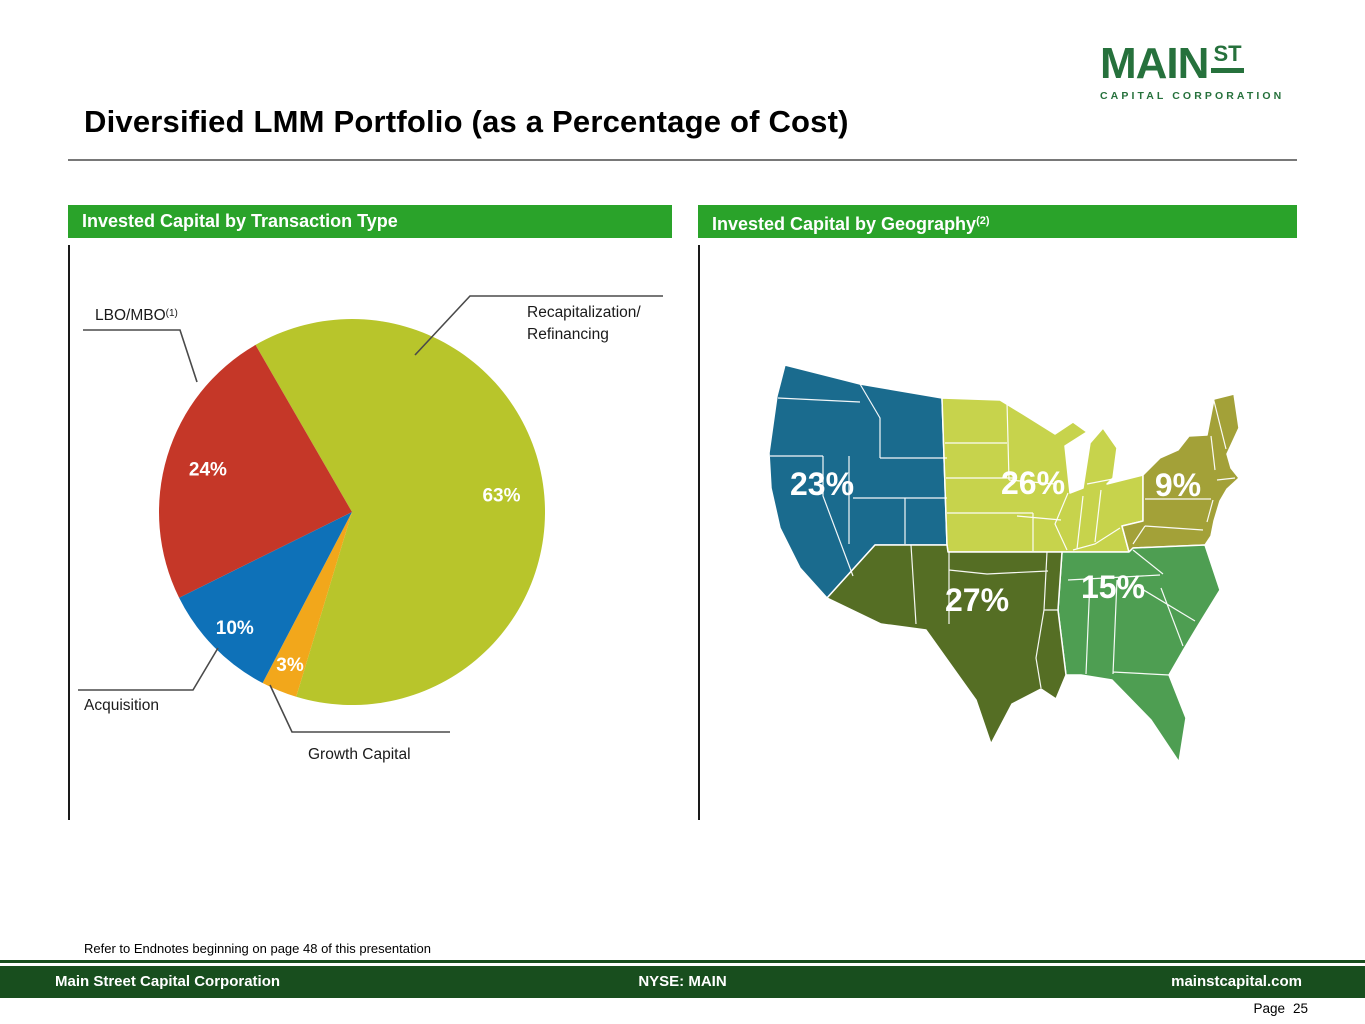 The image size is (1365, 1024). What do you see at coordinates (1113, 587) in the screenshot?
I see `map-pct-southeast: 15%` at bounding box center [1113, 587].